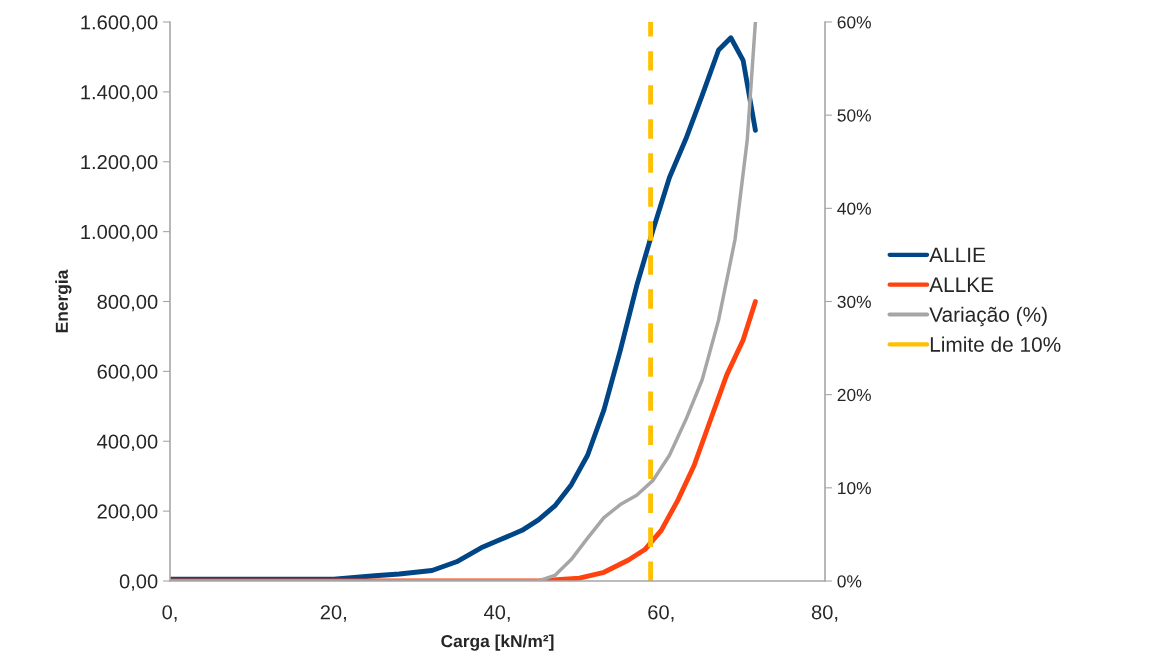 The height and width of the screenshot is (666, 1160). I want to click on y-tick-label: 0,00, so click(138, 582).